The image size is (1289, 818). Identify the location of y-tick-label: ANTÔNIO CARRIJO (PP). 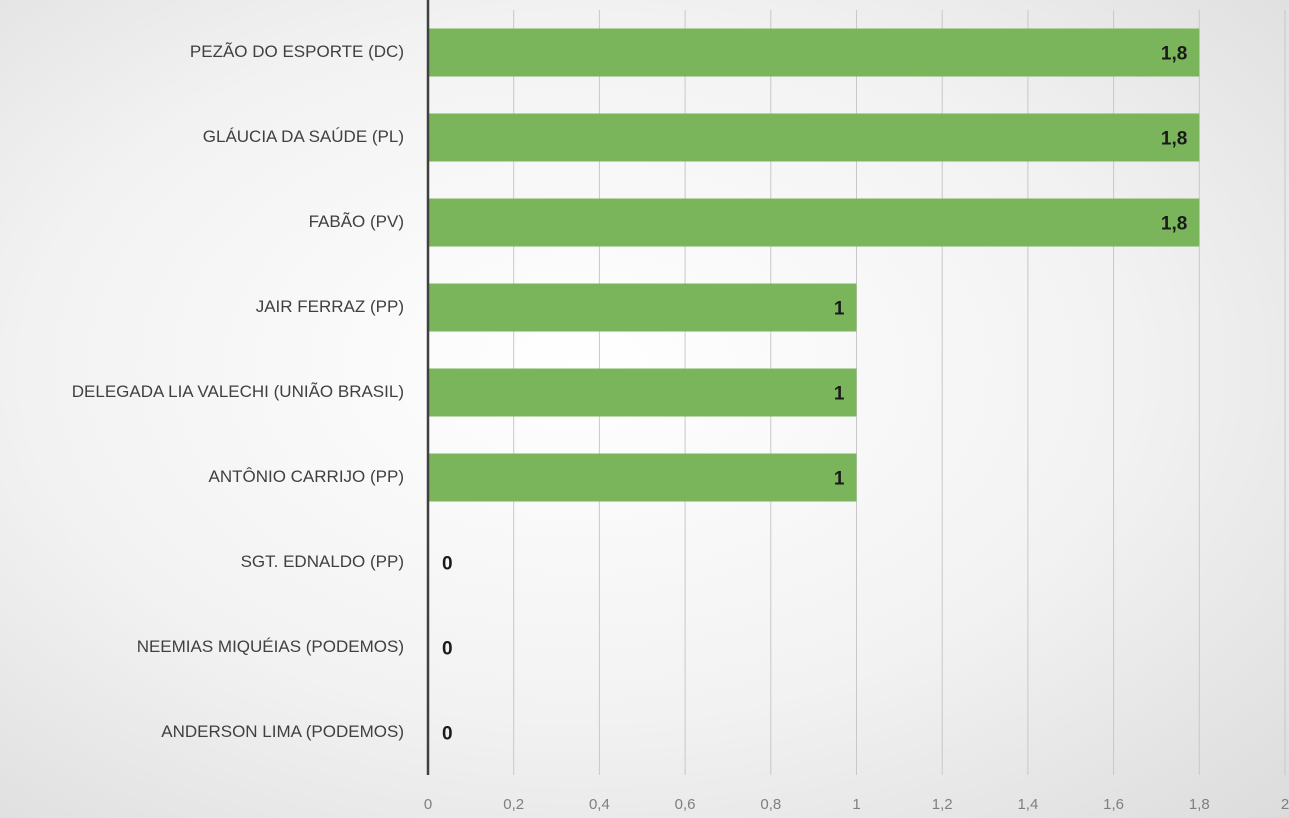
(306, 476).